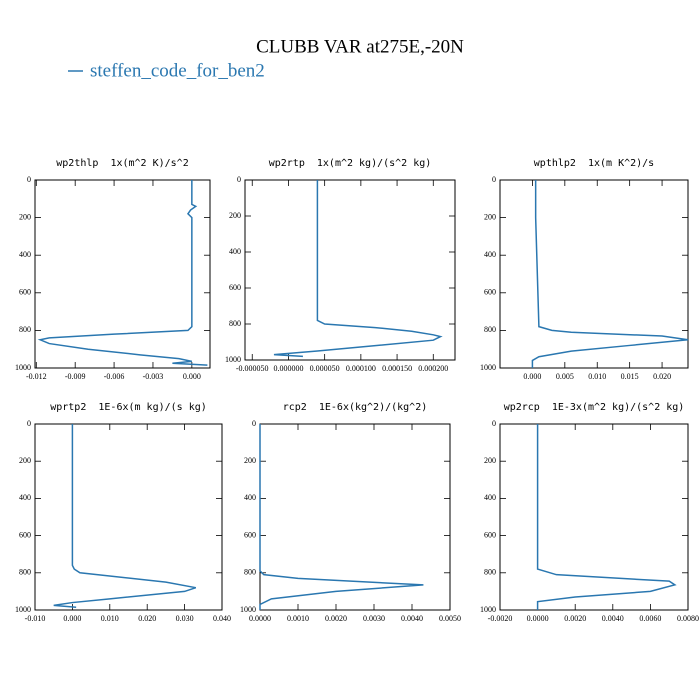  I want to click on legend-label: steffen_code_for_ben2, so click(177, 70).